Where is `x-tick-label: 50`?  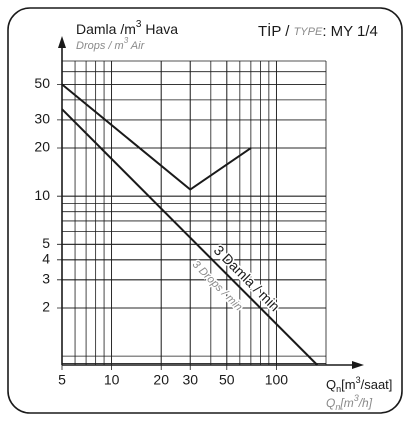 x-tick-label: 50 is located at coordinates (227, 380).